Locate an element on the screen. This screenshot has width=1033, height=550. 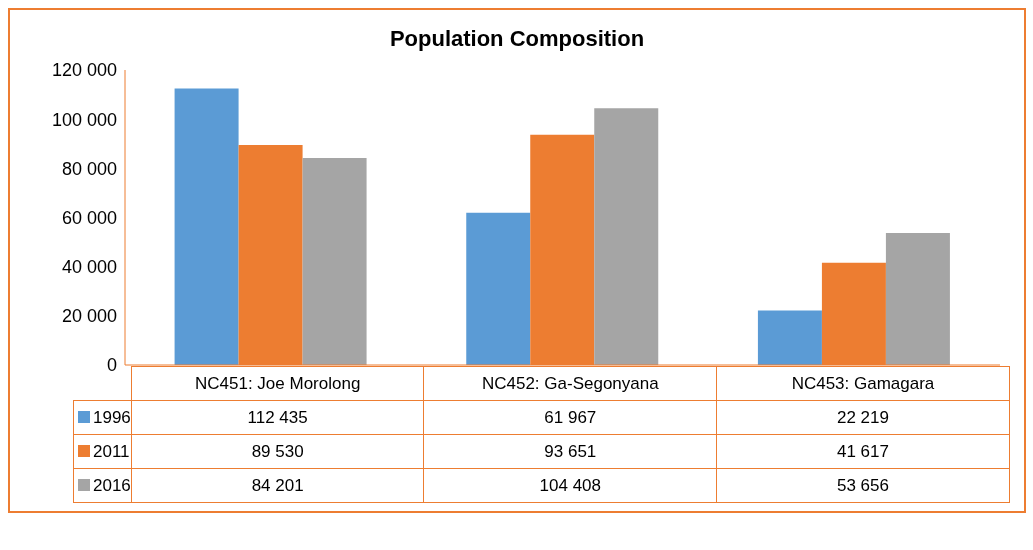
y-tick-label: 80 000 is located at coordinates (89, 168).